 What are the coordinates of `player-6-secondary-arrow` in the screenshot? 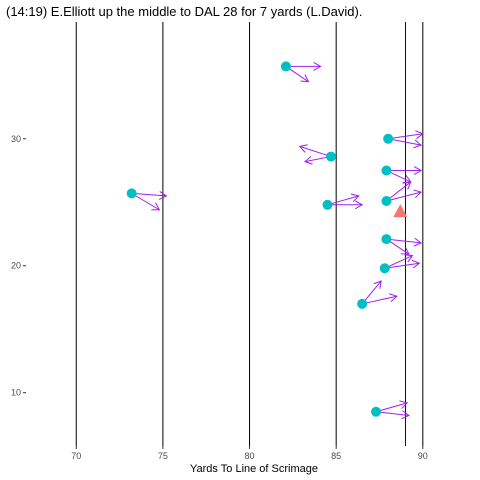 It's located at (345, 205).